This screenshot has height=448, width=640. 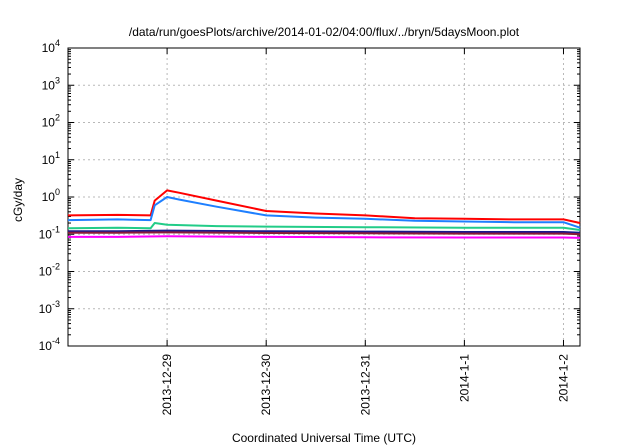 I want to click on y-tick-label: 10⁻², so click(x=49, y=270).